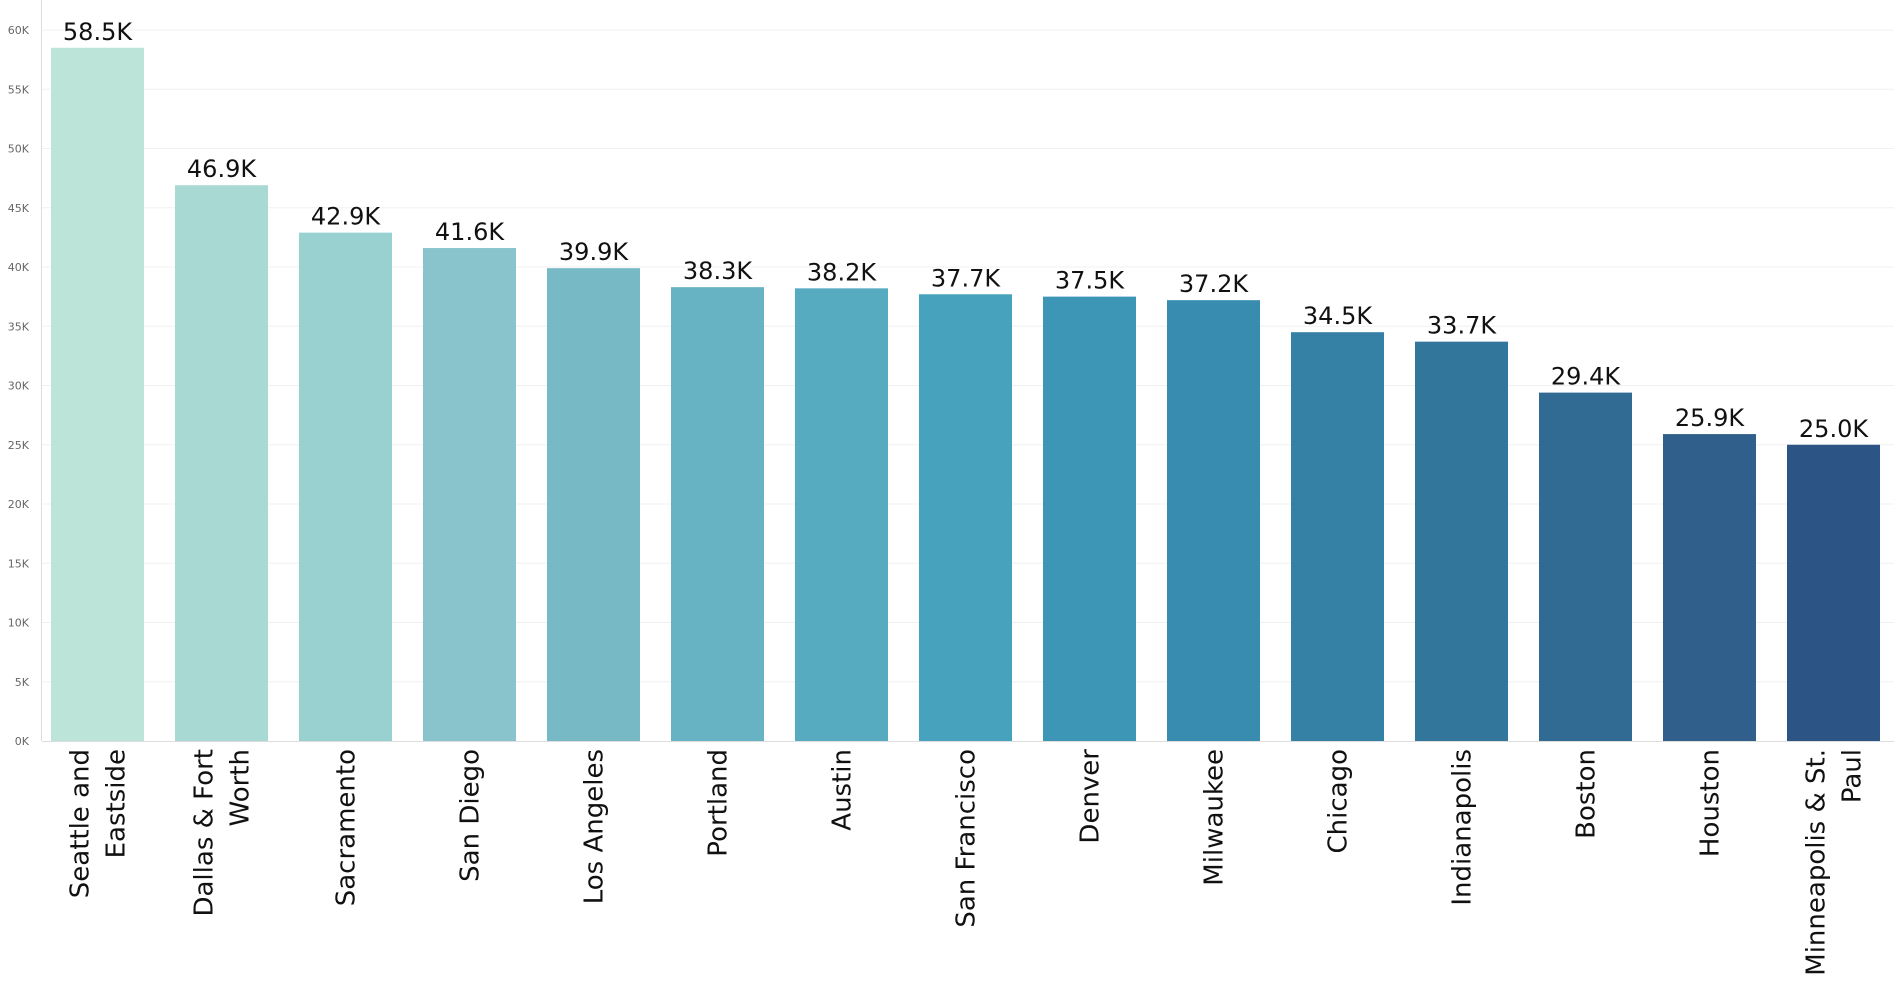 The width and height of the screenshot is (1896, 992). Describe the element at coordinates (223, 833) in the screenshot. I see `category-label: Dallas & Fort Worth` at that location.